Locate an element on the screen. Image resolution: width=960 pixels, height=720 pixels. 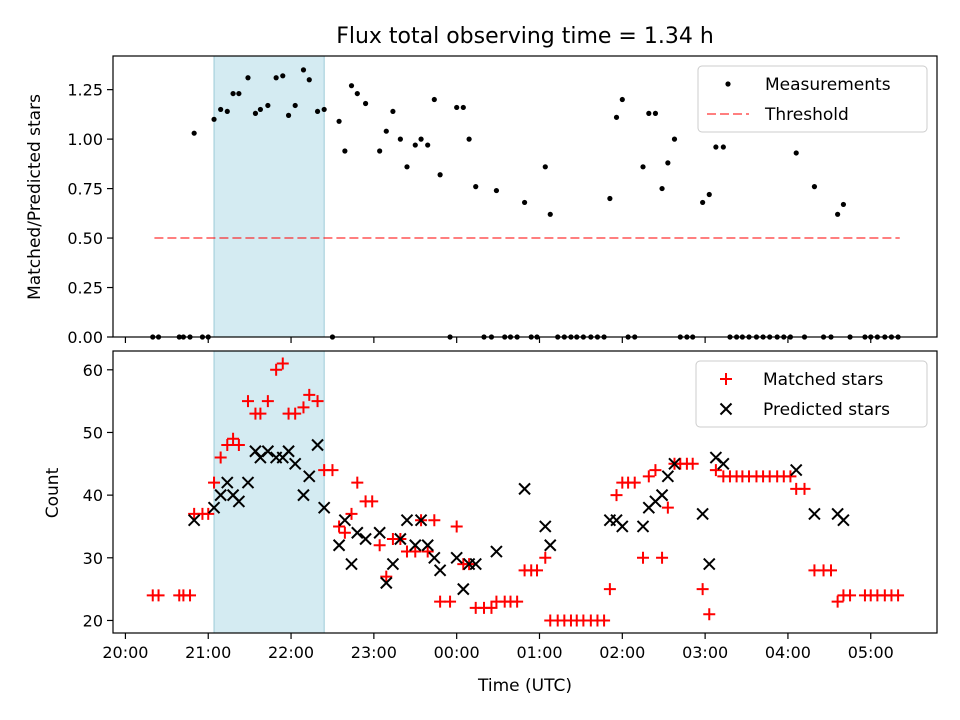
bottom-y-tick-label: 50 is located at coordinates (93, 432).